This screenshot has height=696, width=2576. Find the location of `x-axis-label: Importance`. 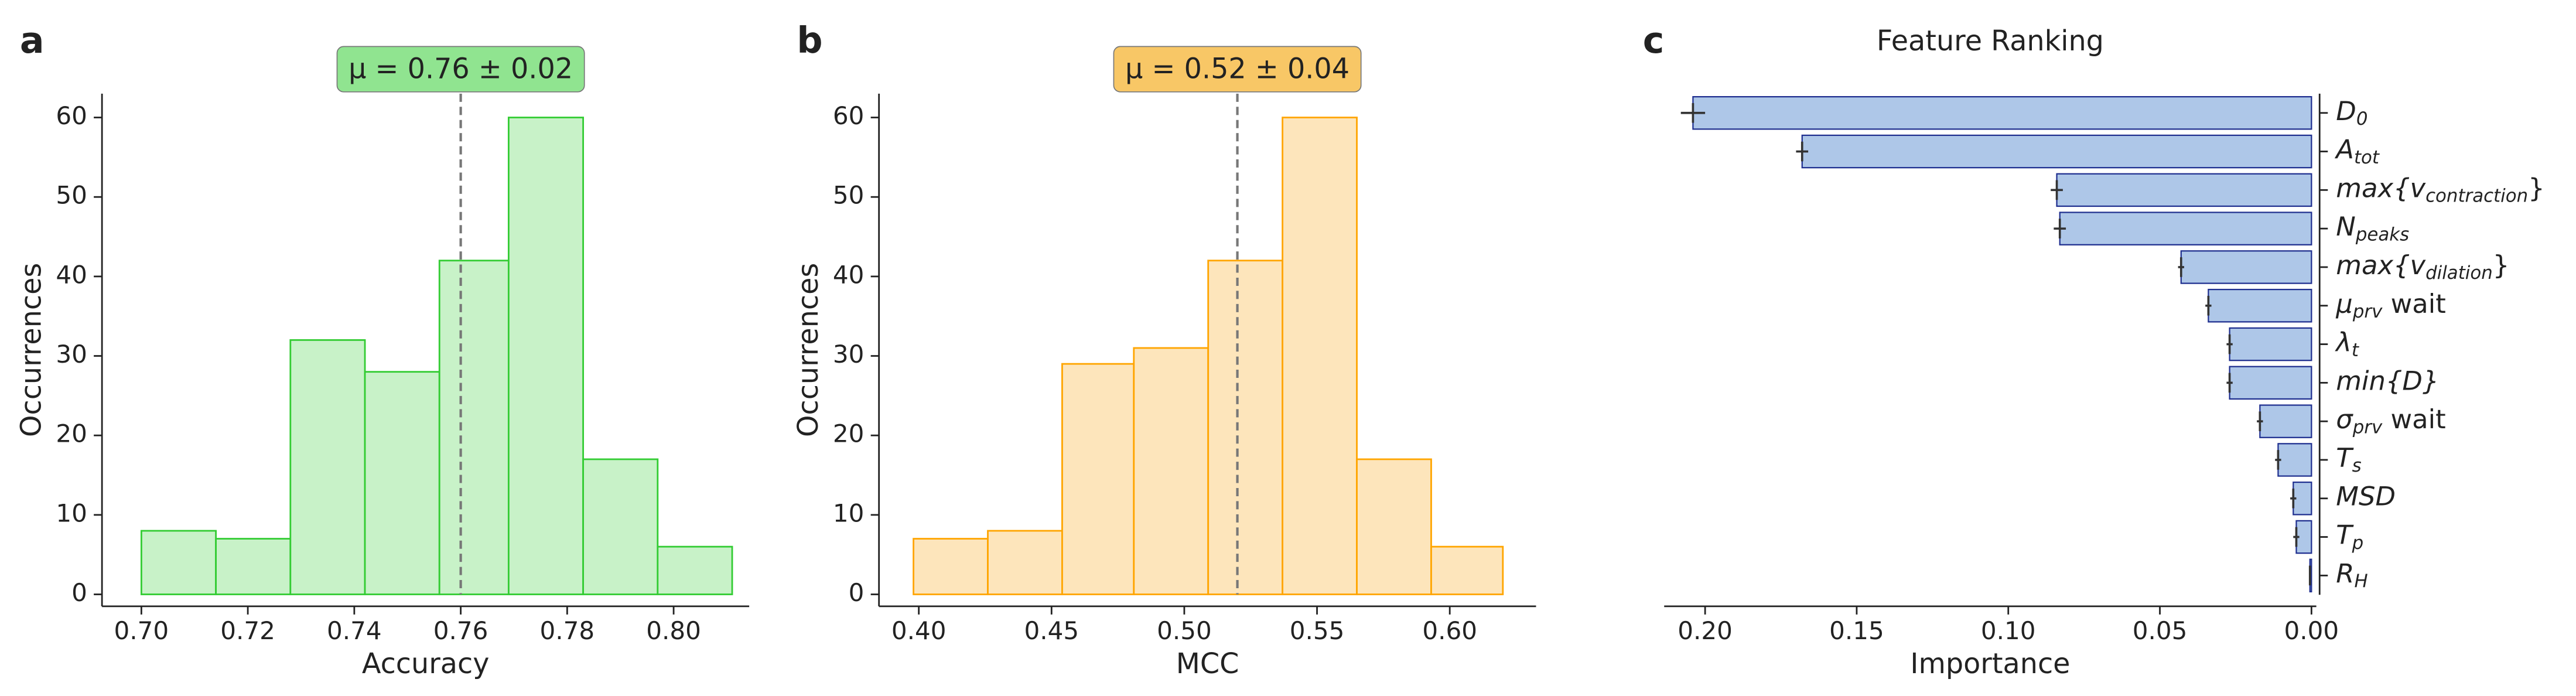

x-axis-label: Importance is located at coordinates (1990, 664).